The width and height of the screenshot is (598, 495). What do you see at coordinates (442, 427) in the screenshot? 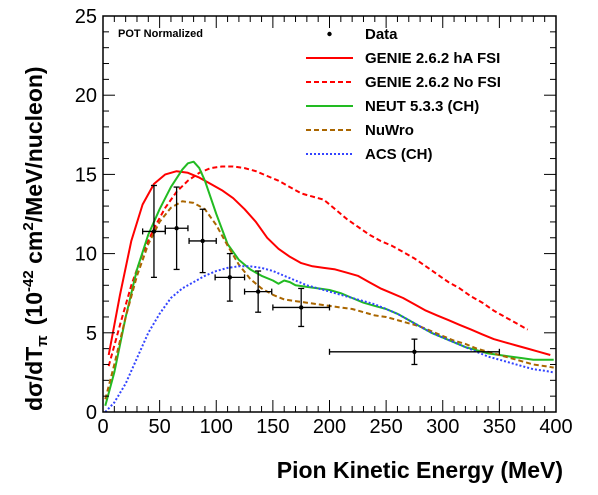
I see `x-tick-label: 300` at bounding box center [442, 427].